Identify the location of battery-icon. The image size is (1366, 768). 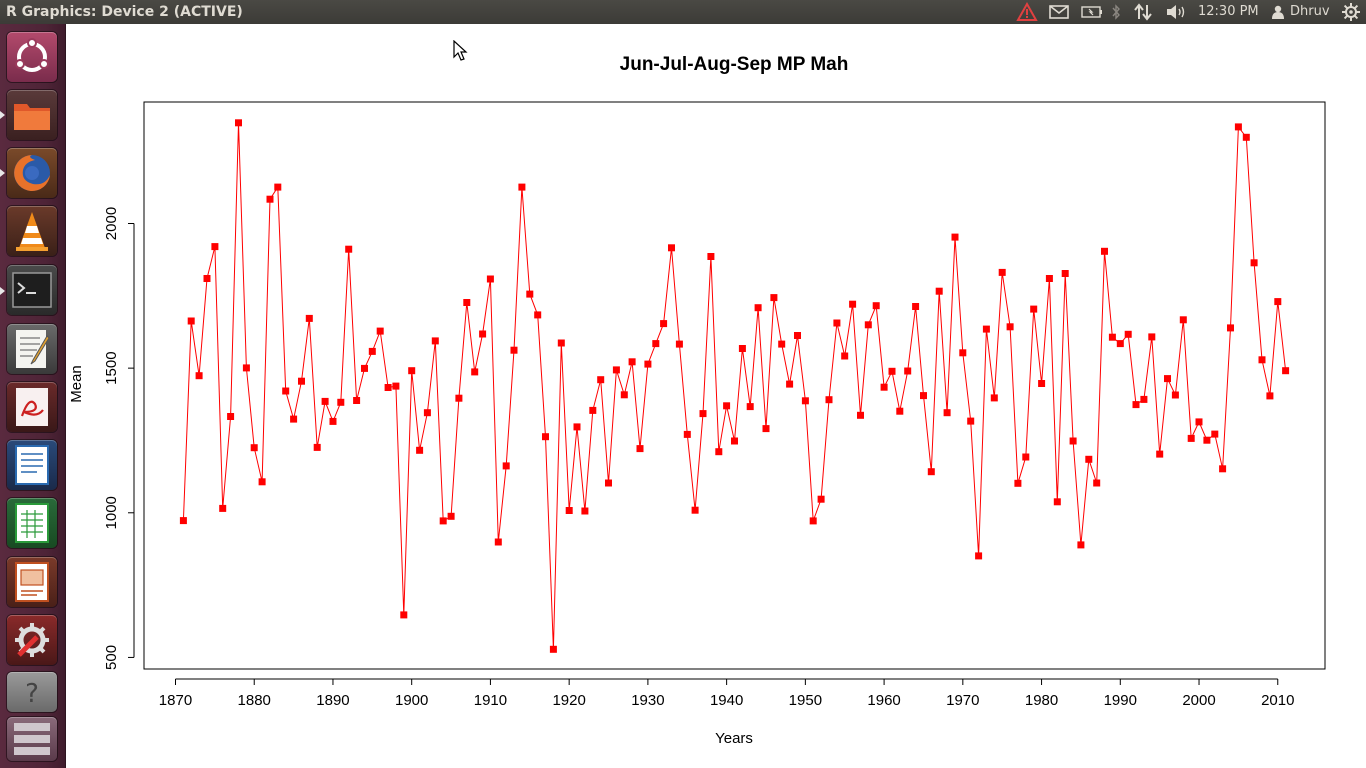
(1092, 12).